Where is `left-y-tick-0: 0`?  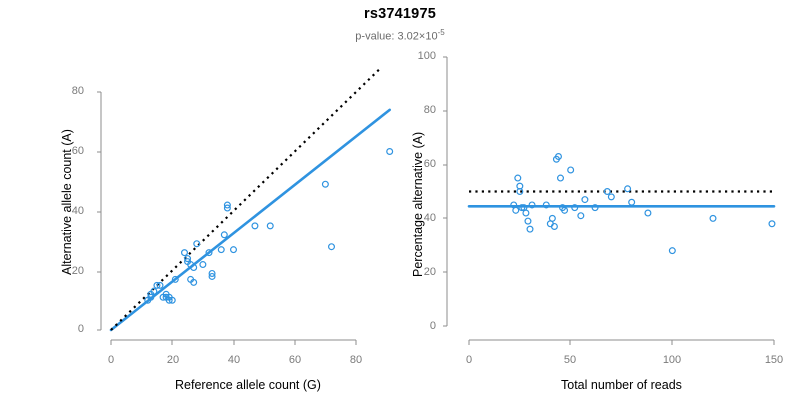 left-y-tick-0: 0 is located at coordinates (80, 329).